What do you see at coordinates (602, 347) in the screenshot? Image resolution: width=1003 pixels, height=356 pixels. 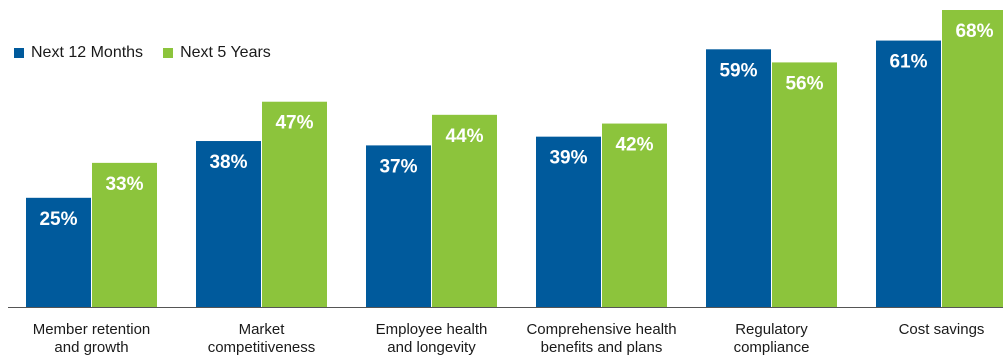 I see `category-label-3-line-1: benefits and plans` at bounding box center [602, 347].